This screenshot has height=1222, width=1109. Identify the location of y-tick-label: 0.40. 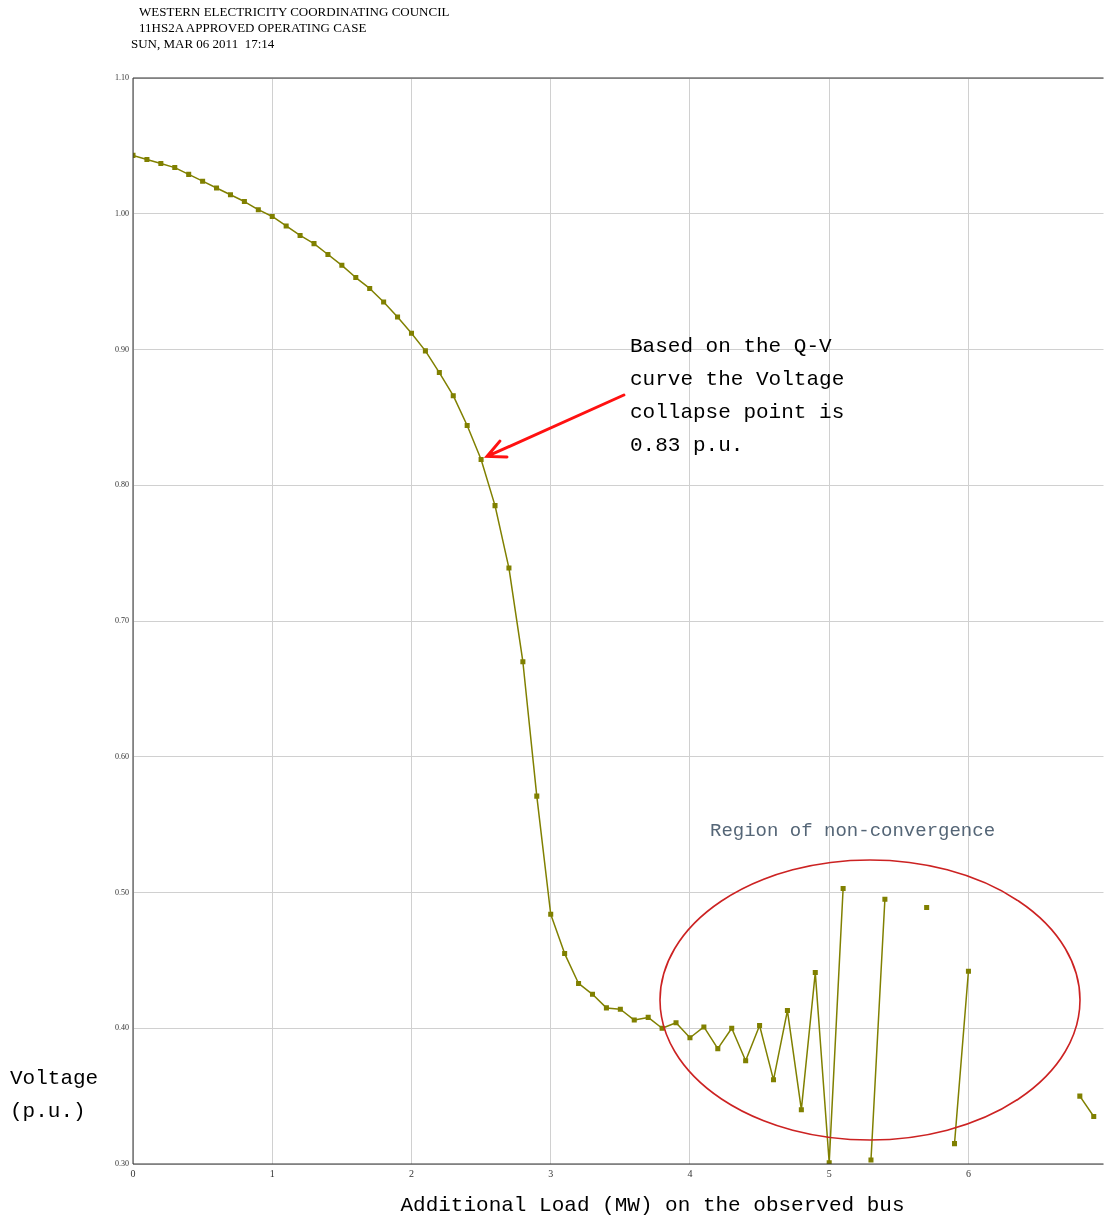
(122, 1028).